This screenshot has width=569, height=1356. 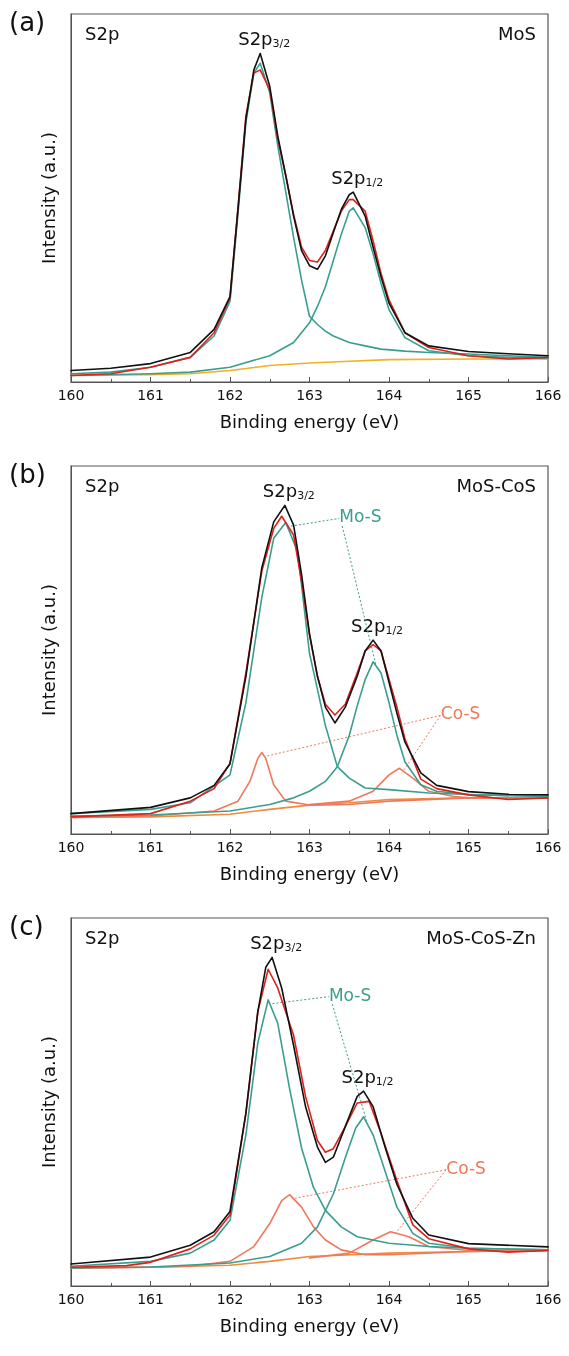 I want to click on chart-title: (a), so click(x=27, y=22).